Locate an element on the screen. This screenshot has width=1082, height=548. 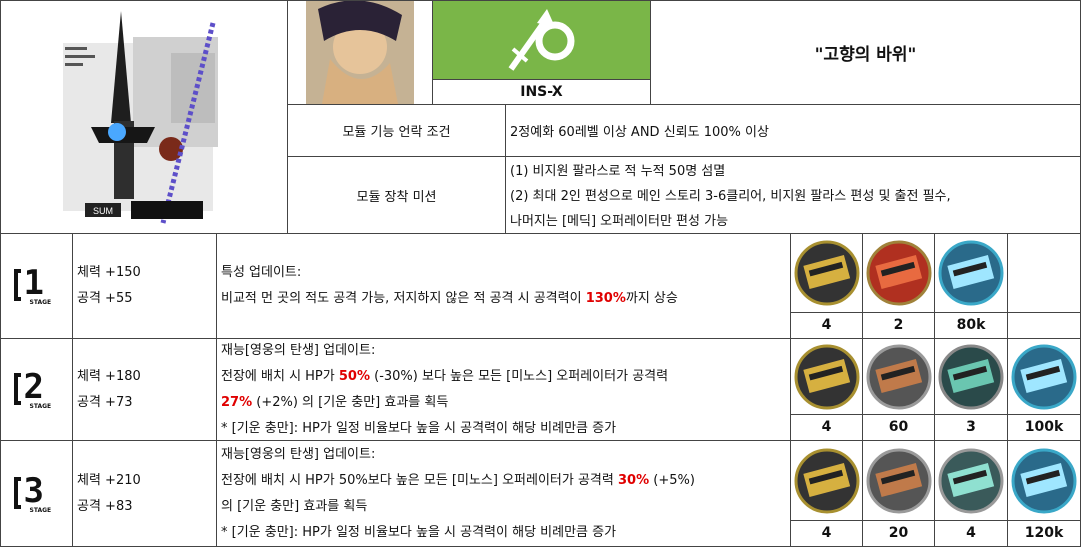
mission-label: 모듈 장착 미션 is located at coordinates (396, 197).